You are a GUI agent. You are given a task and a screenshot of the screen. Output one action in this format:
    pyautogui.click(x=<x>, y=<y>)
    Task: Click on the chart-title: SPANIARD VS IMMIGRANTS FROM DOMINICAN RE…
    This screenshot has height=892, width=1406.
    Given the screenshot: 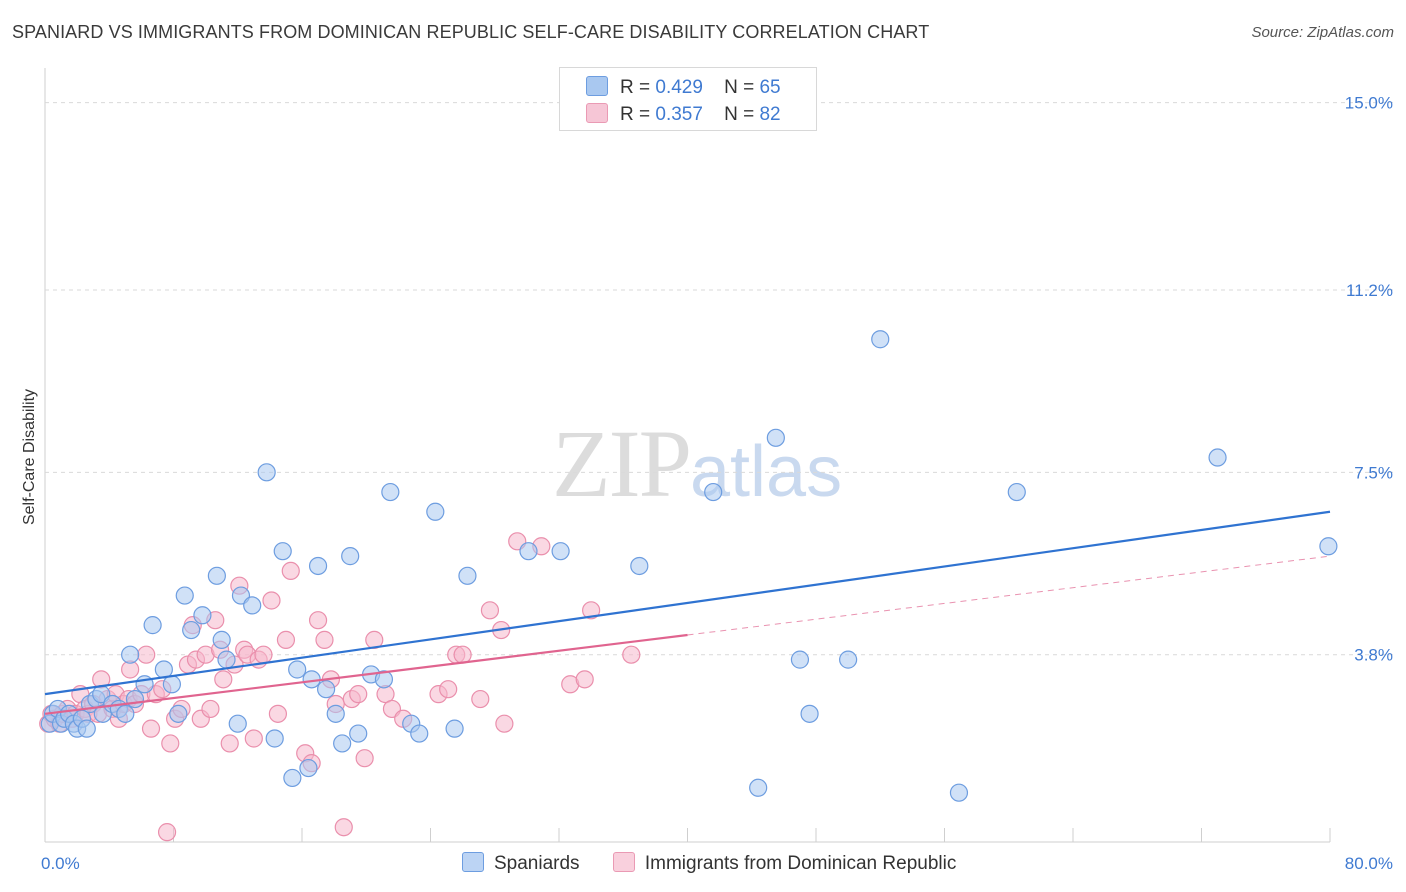 What is the action you would take?
    pyautogui.click(x=471, y=32)
    